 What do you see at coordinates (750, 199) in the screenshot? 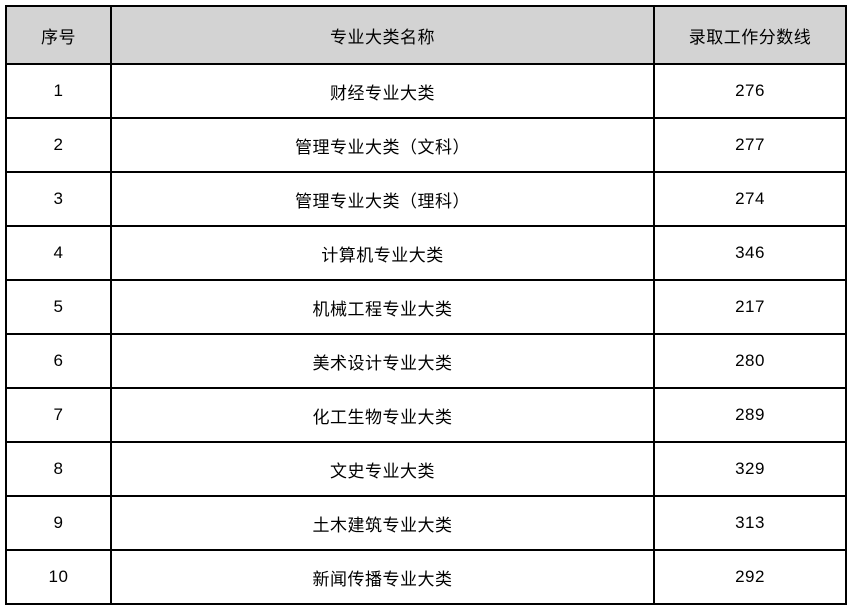
I see `cell-score_line: 274` at bounding box center [750, 199].